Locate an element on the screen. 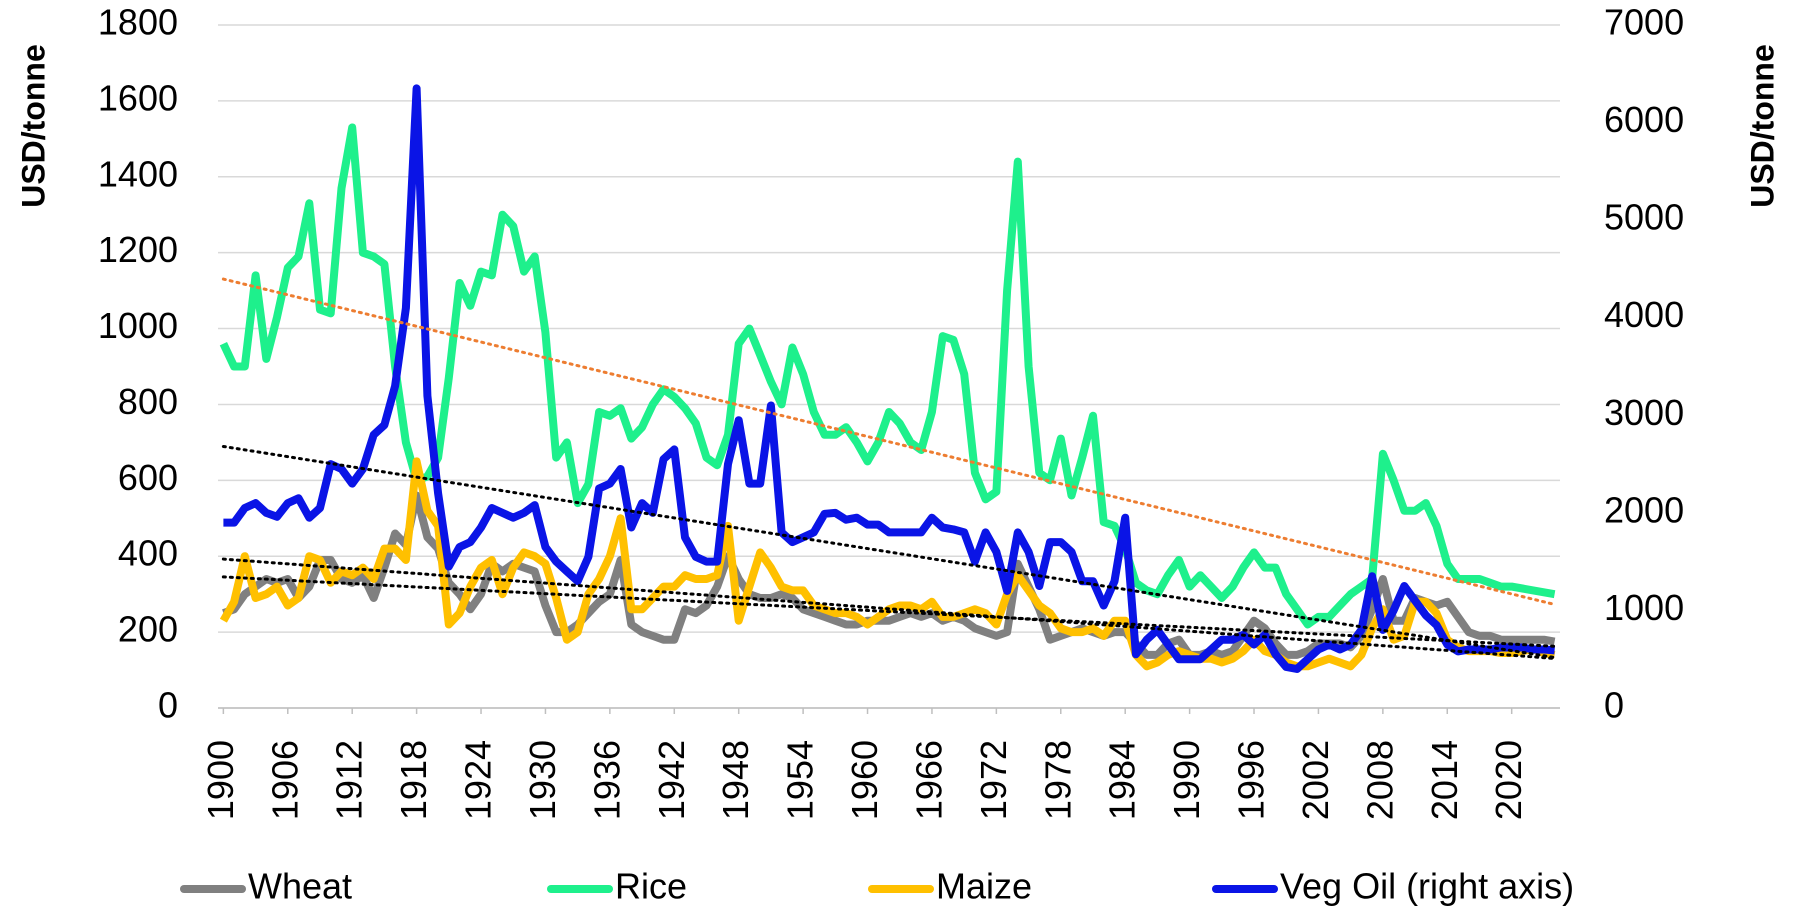 This screenshot has width=1799, height=912. y-tick-label: 1000 is located at coordinates (138, 325).